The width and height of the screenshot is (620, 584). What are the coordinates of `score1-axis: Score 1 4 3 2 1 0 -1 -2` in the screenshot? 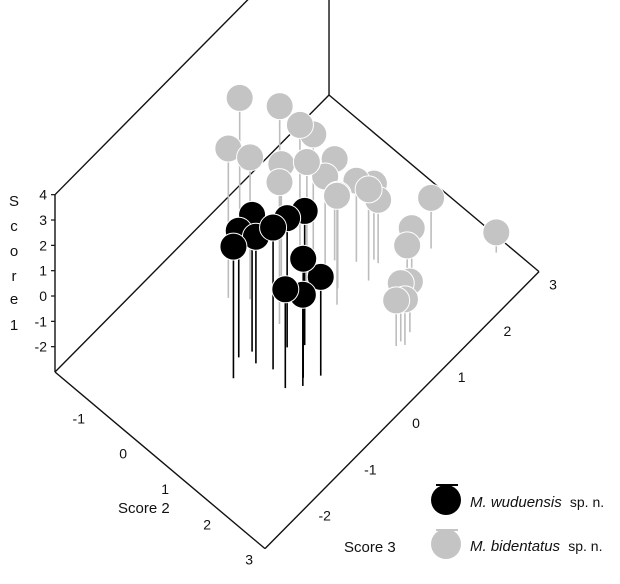 It's located at (32, 271).